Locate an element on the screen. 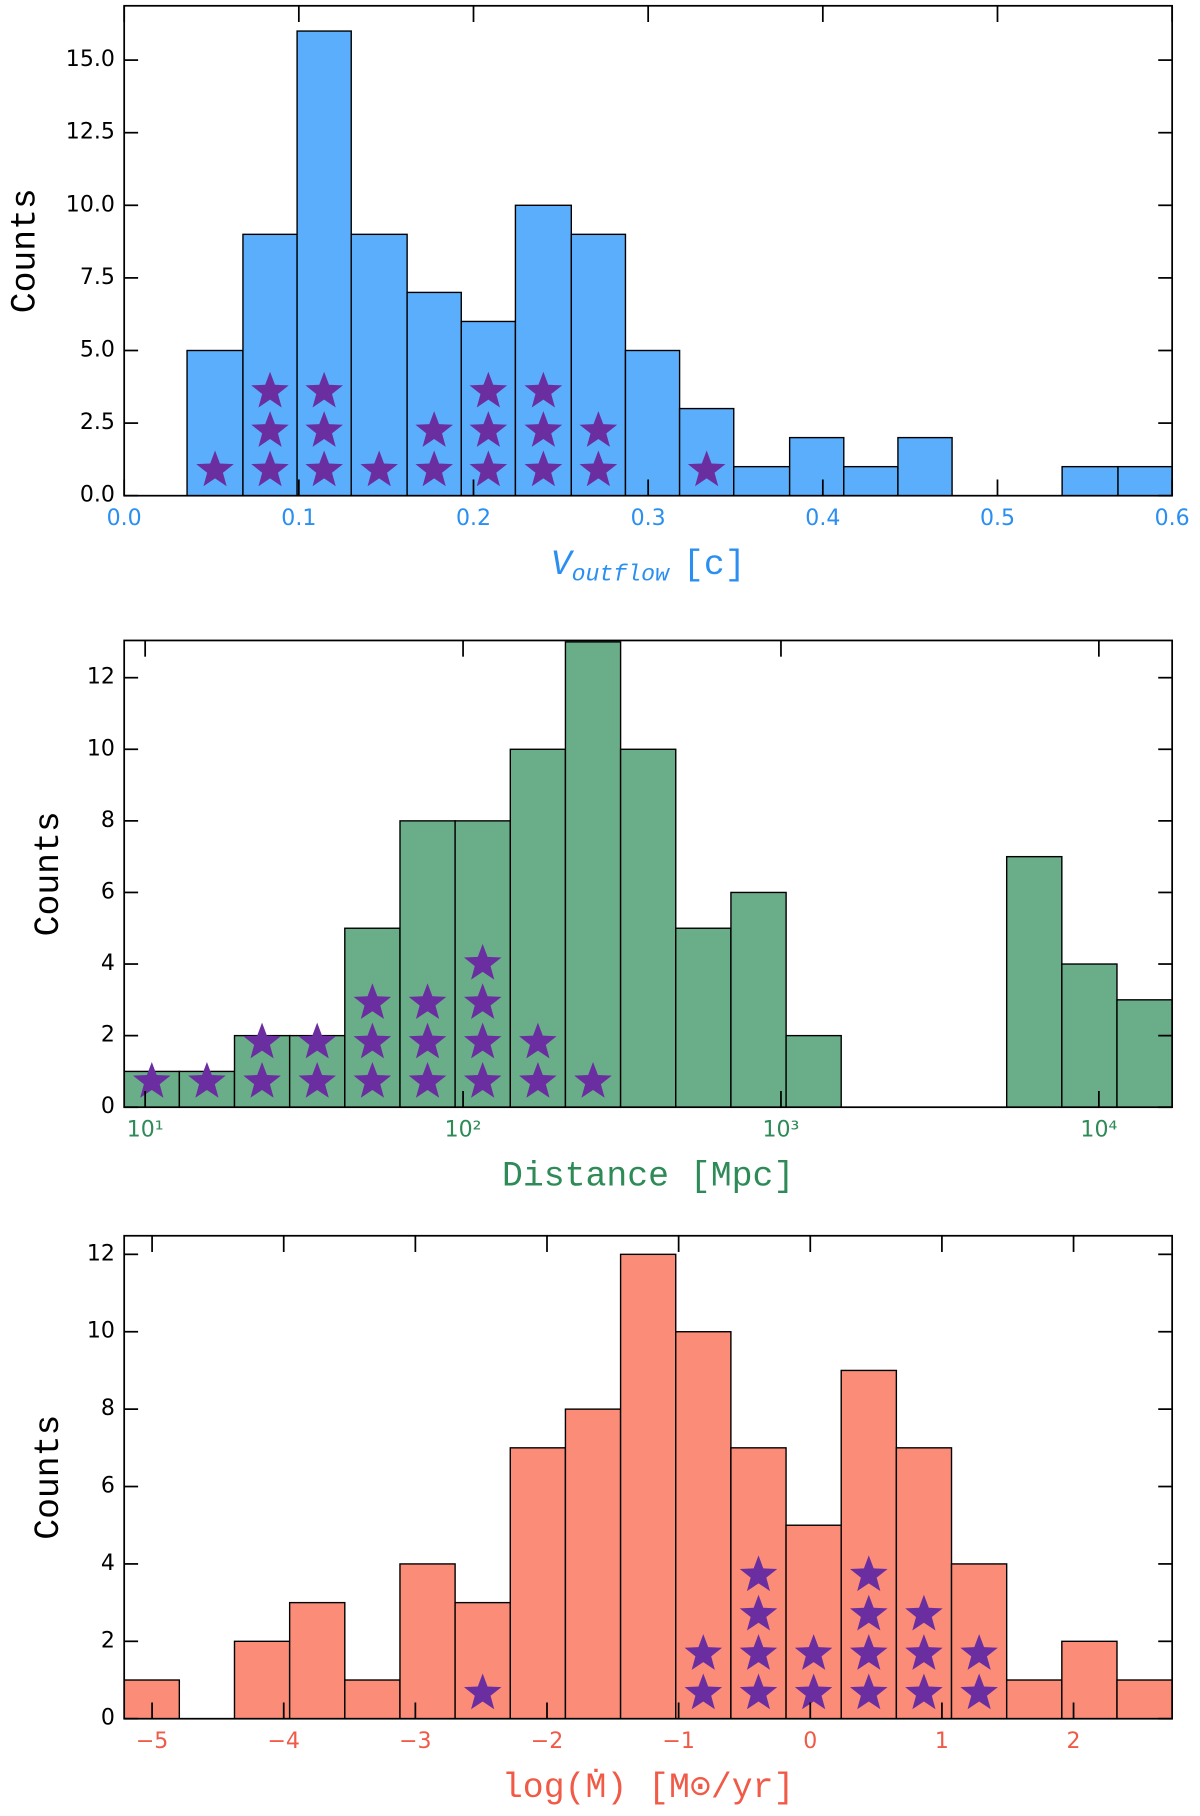 This screenshot has width=1200, height=1816. x-tick-label: 0.5 is located at coordinates (997, 518).